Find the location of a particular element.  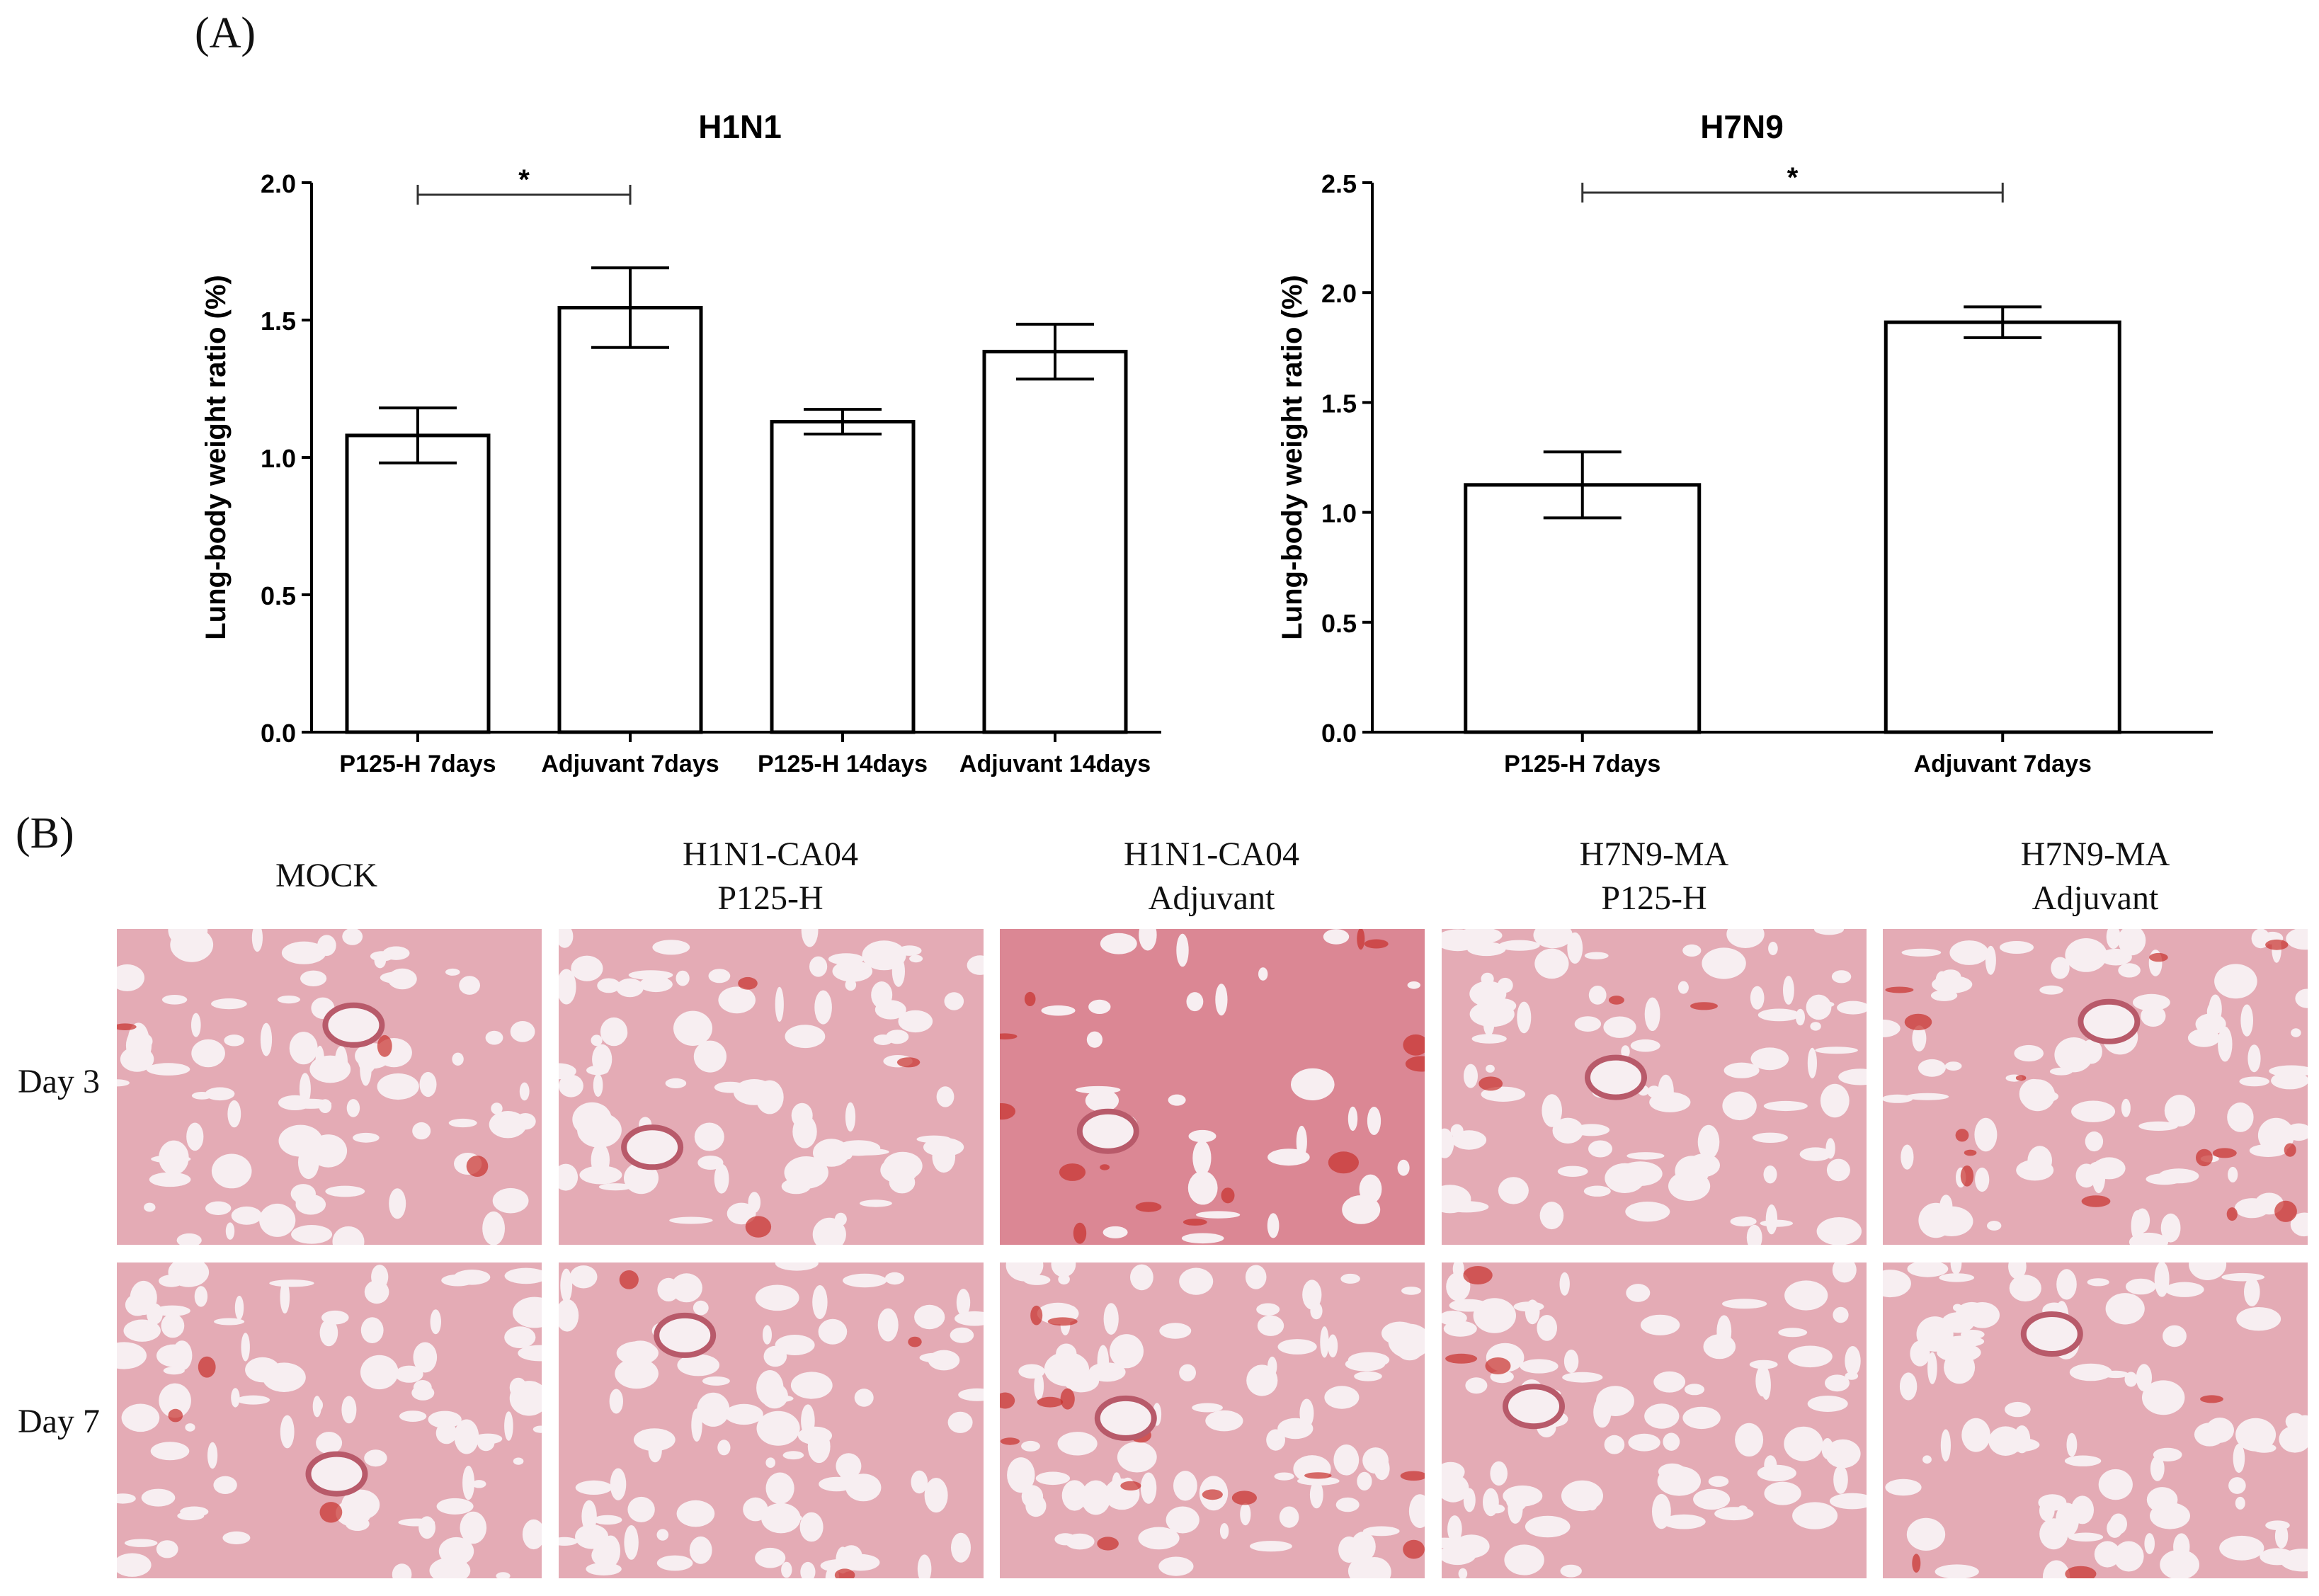

column-header-h7n9-p125h: H7N9-MA P125-H is located at coordinates (1655, 876).